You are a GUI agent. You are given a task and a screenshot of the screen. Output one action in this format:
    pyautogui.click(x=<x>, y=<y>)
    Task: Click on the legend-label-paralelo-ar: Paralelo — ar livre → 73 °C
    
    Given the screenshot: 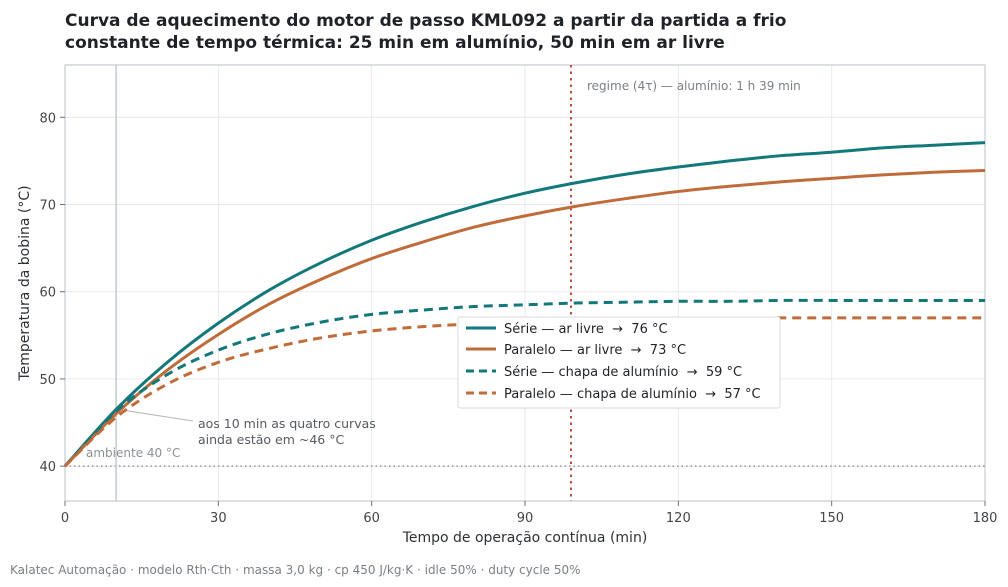 What is the action you would take?
    pyautogui.click(x=595, y=350)
    